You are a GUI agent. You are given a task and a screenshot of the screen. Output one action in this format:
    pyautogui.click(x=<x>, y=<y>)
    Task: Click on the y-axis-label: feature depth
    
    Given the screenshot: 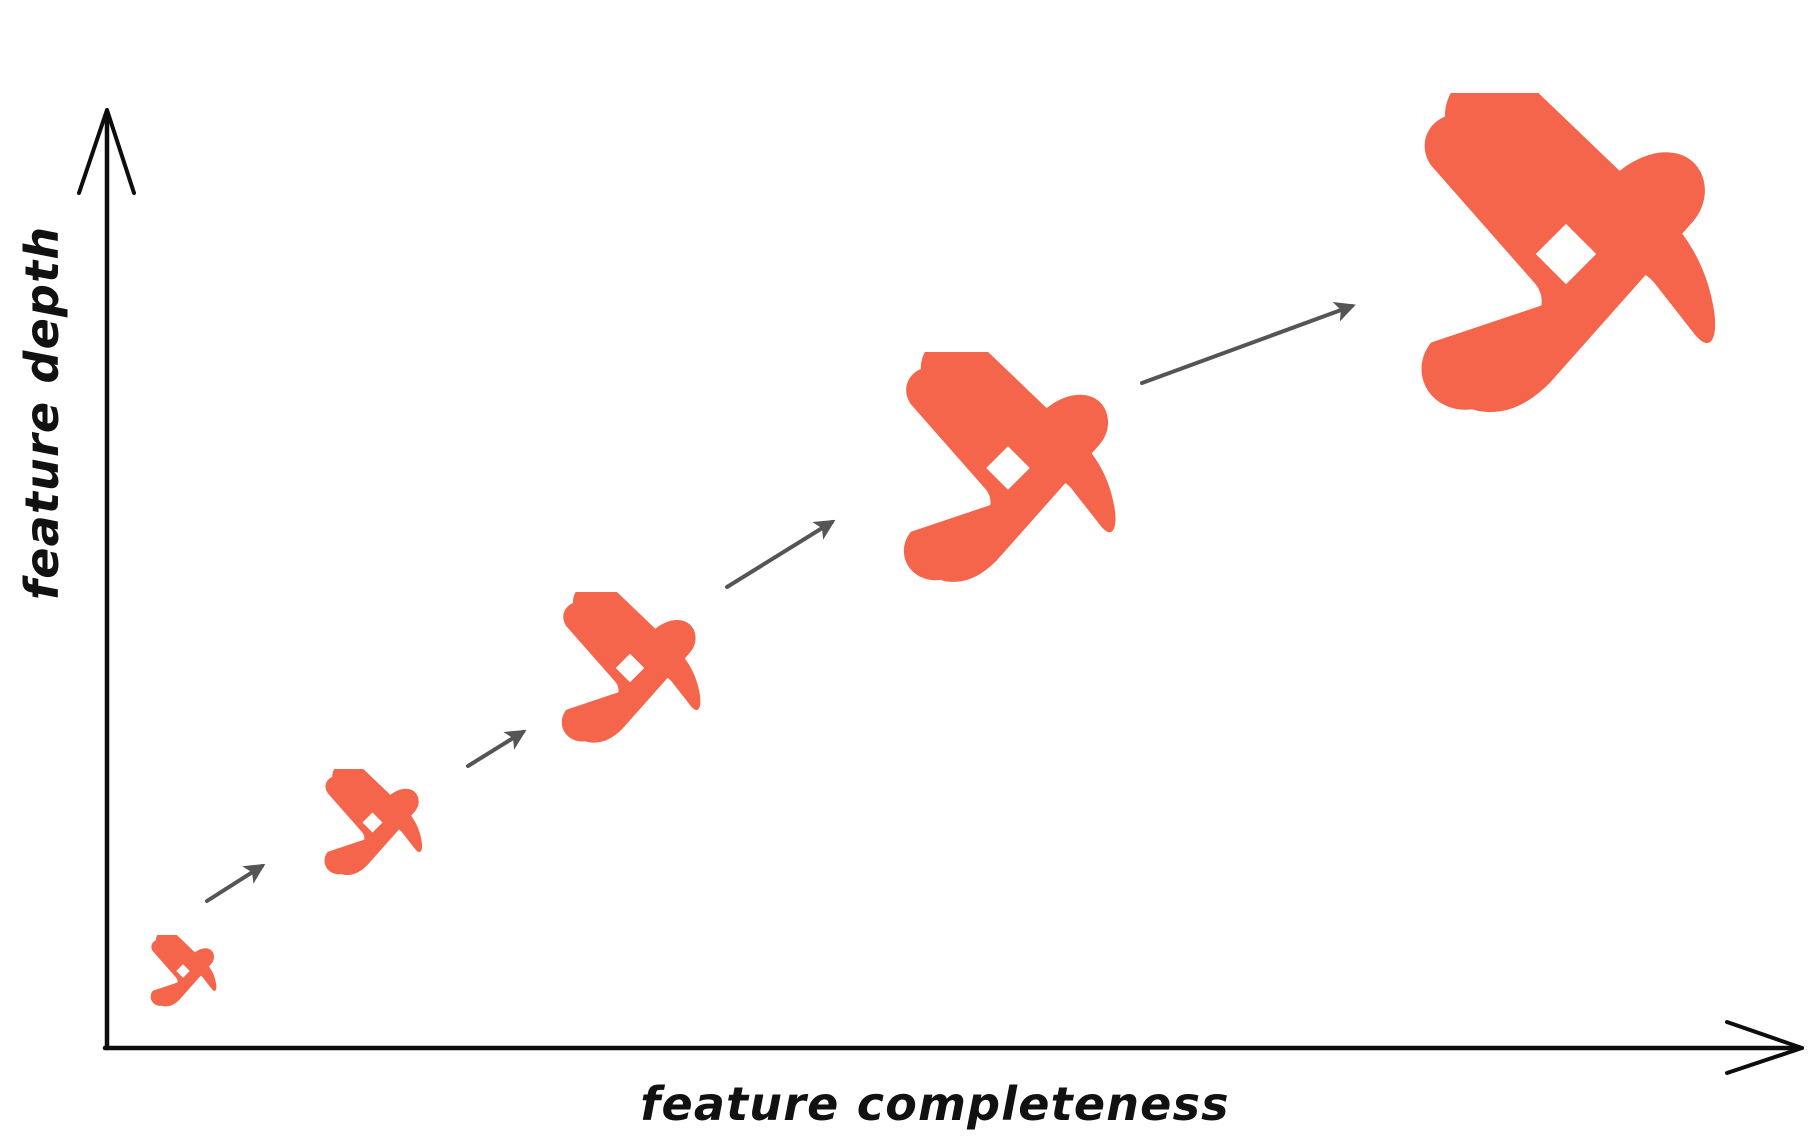 What is the action you would take?
    pyautogui.click(x=42, y=413)
    